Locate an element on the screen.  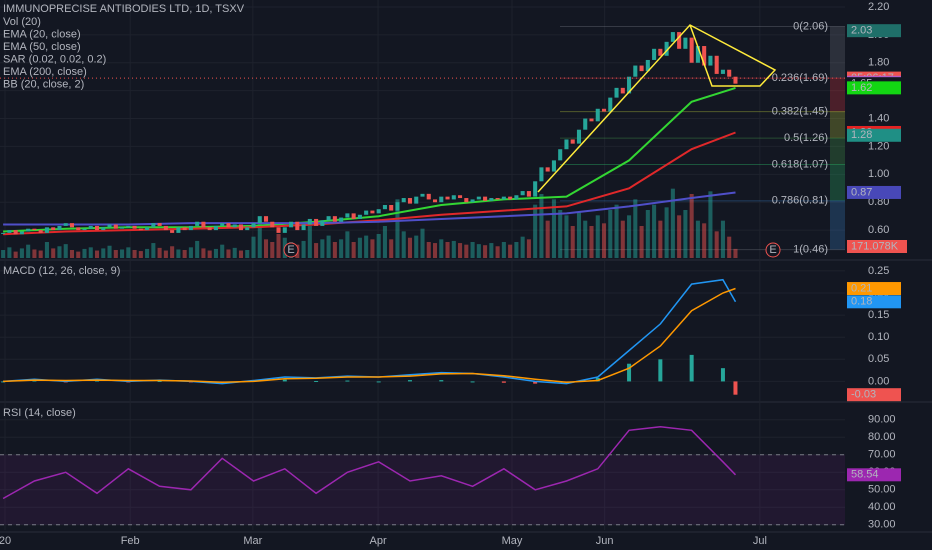
fib-zone is located at coordinates (837, 52).